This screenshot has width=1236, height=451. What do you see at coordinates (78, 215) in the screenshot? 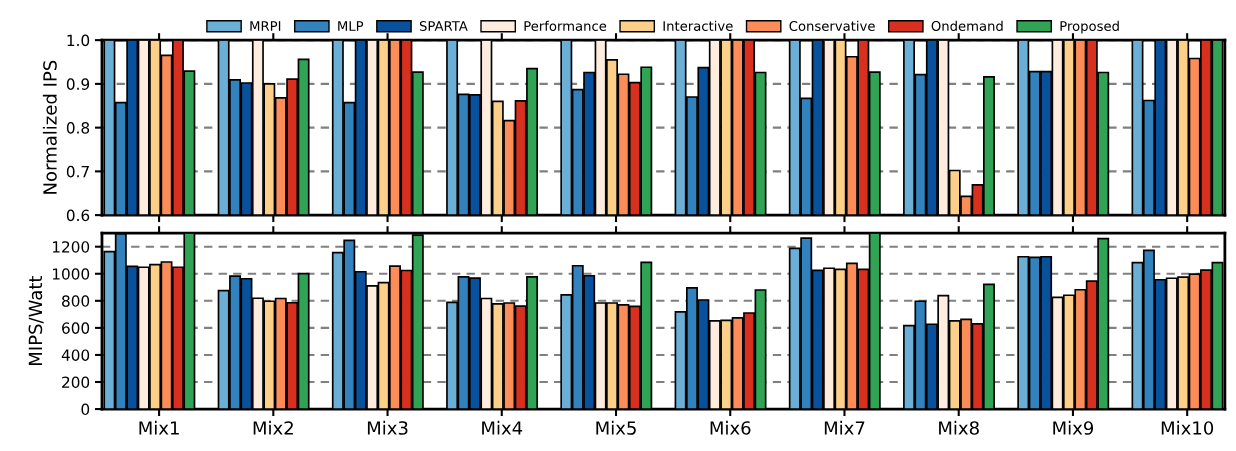
I see `y-tick-label: 0.6` at bounding box center [78, 215].